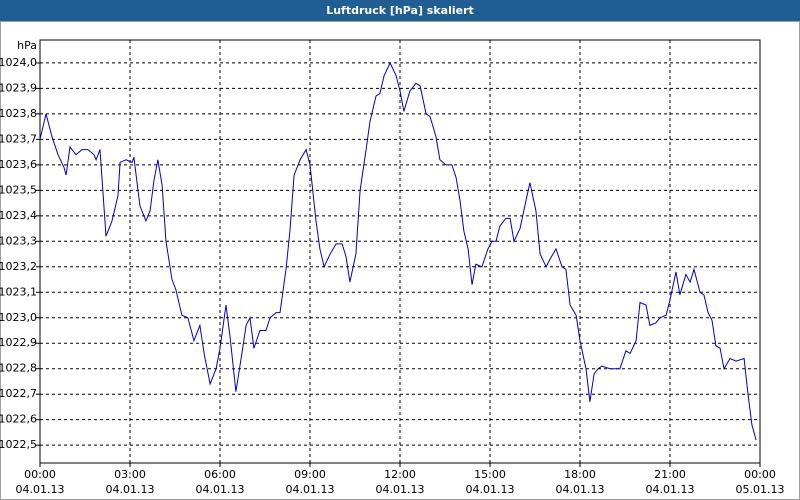 The height and width of the screenshot is (500, 800). I want to click on y-tick-label: 1022,5, so click(18, 444).